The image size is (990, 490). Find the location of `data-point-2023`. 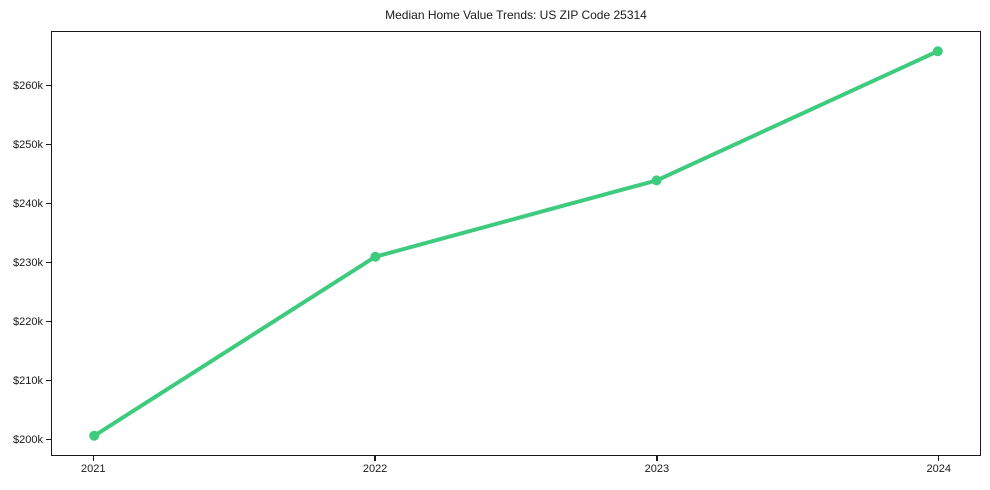

data-point-2023 is located at coordinates (656, 180).